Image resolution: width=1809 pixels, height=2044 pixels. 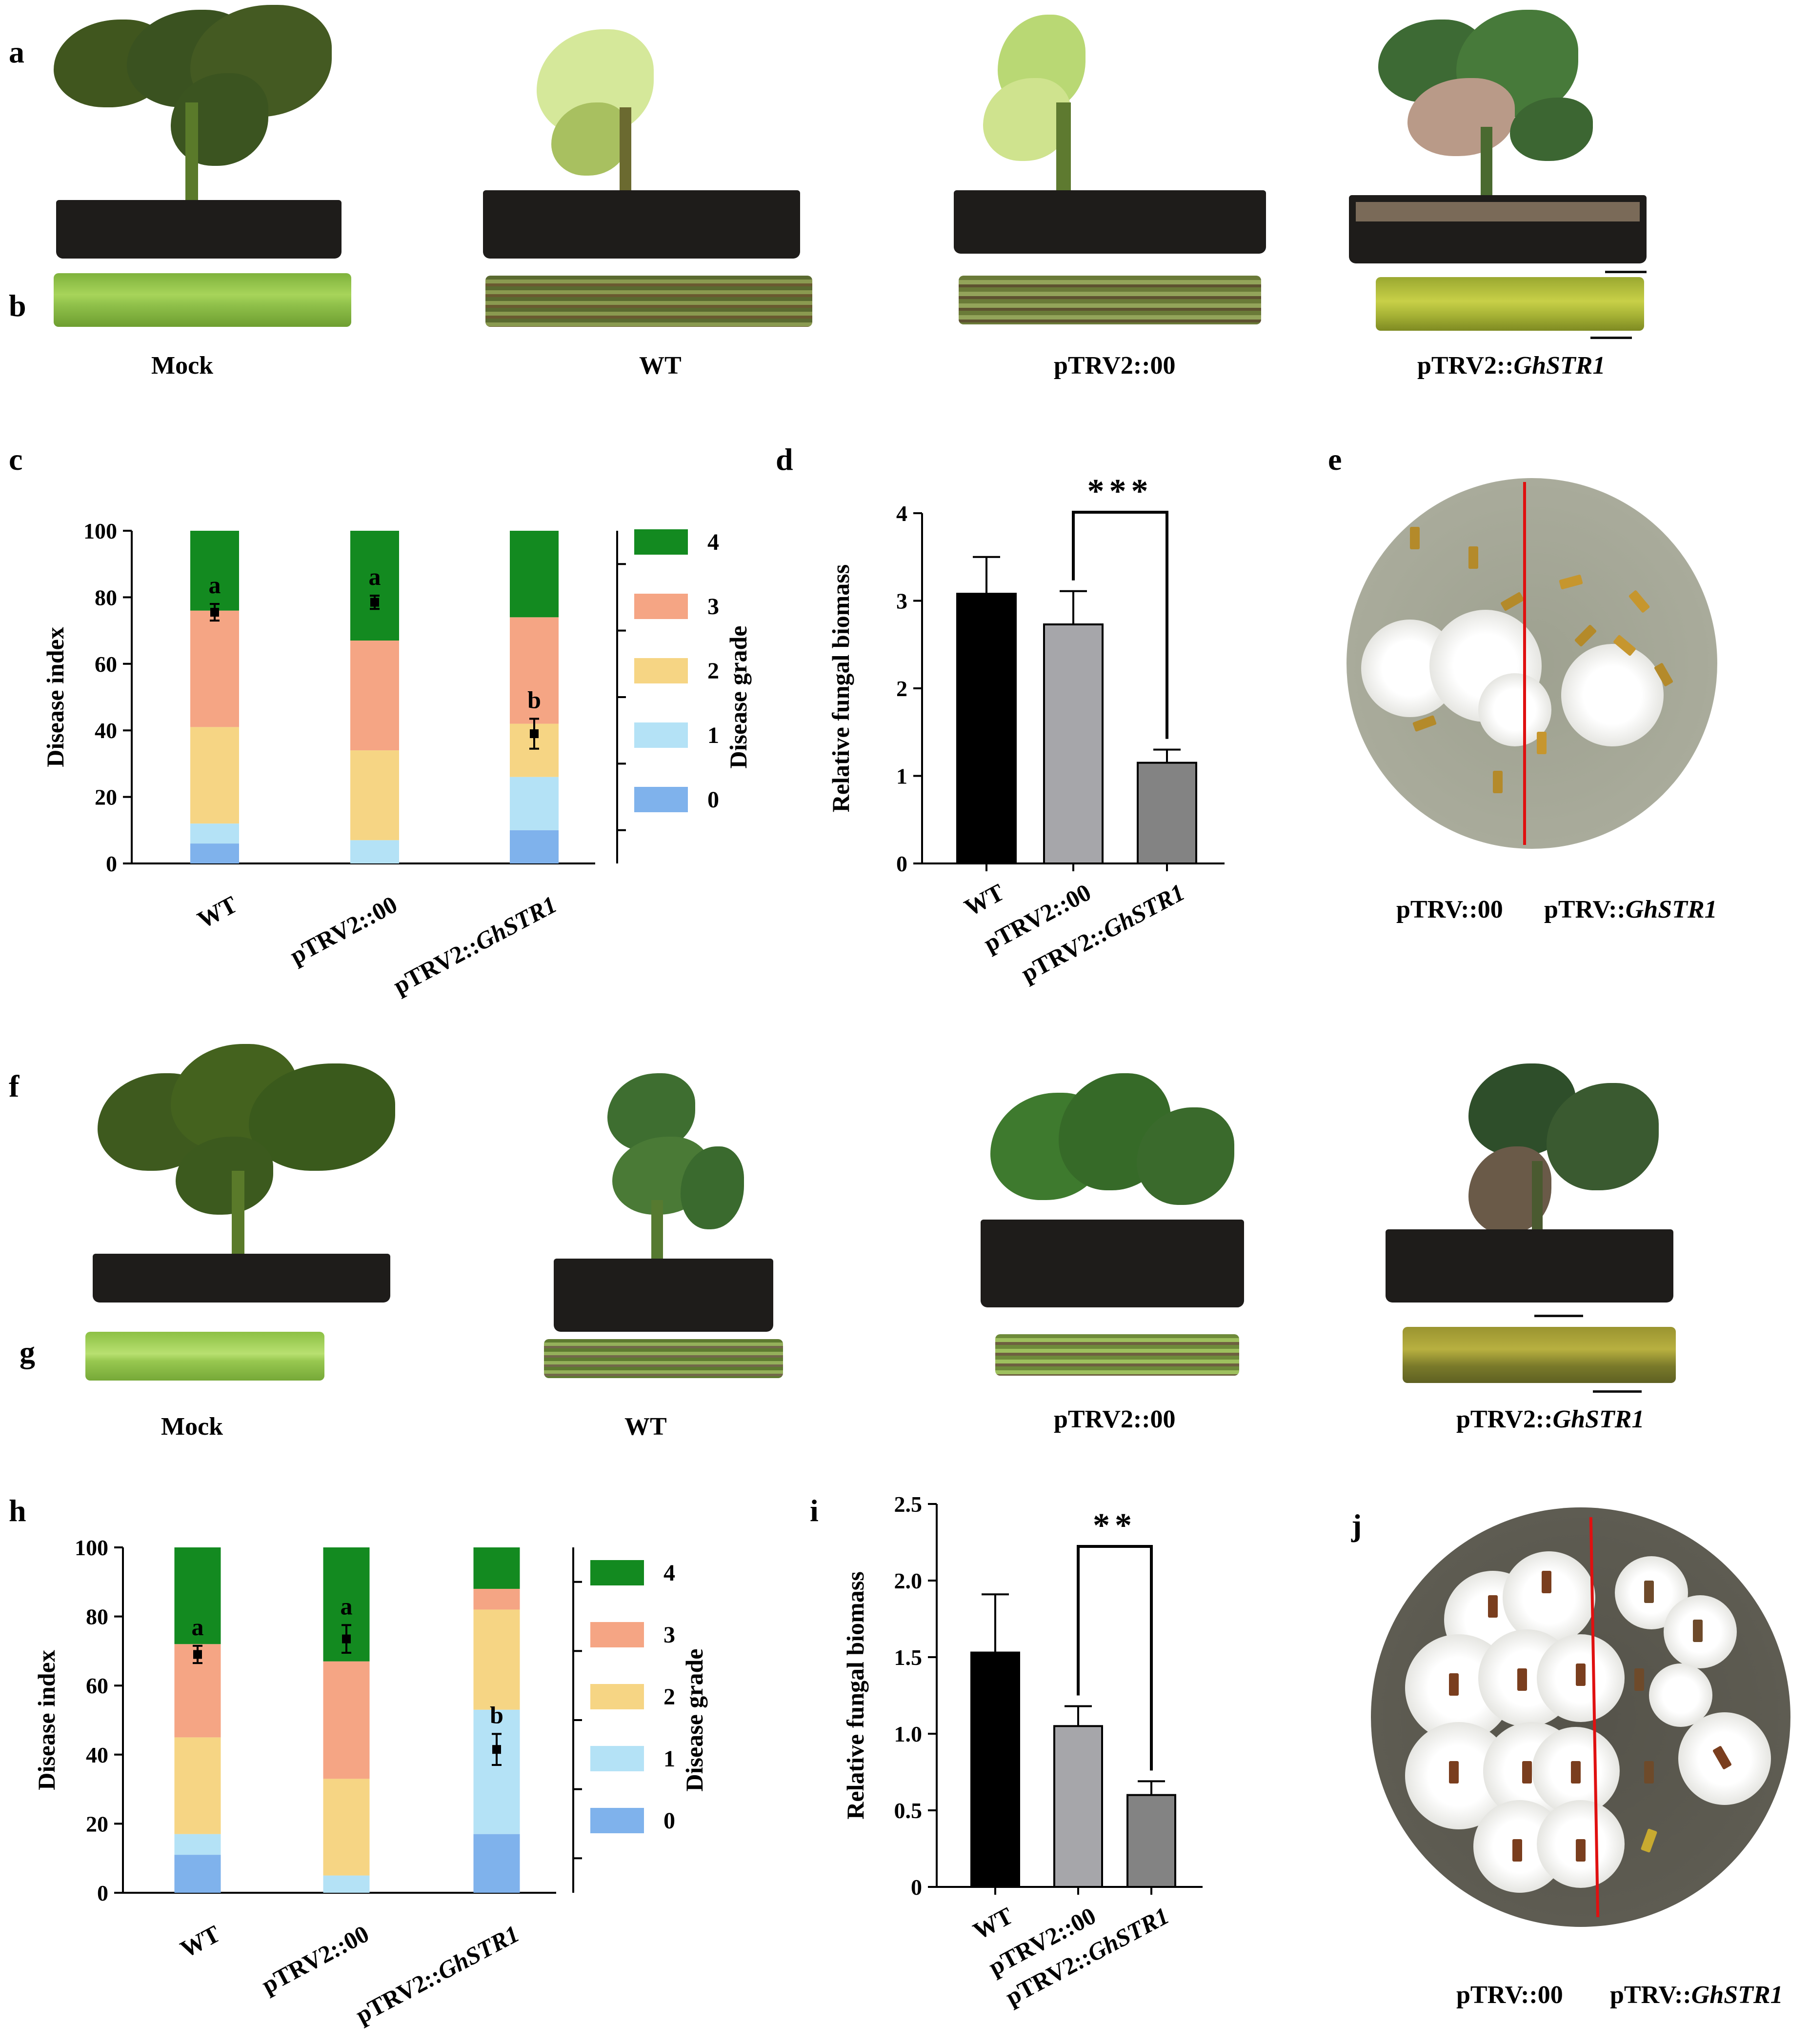 What do you see at coordinates (27, 1352) in the screenshot?
I see `panel-label-g: g` at bounding box center [27, 1352].